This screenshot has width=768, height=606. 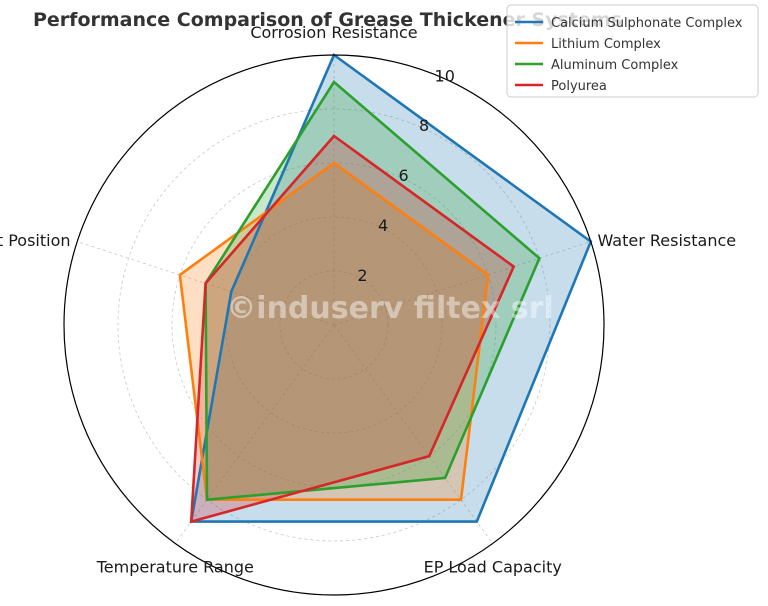 I want to click on axis-label-3: Temperature Range, so click(x=175, y=566).